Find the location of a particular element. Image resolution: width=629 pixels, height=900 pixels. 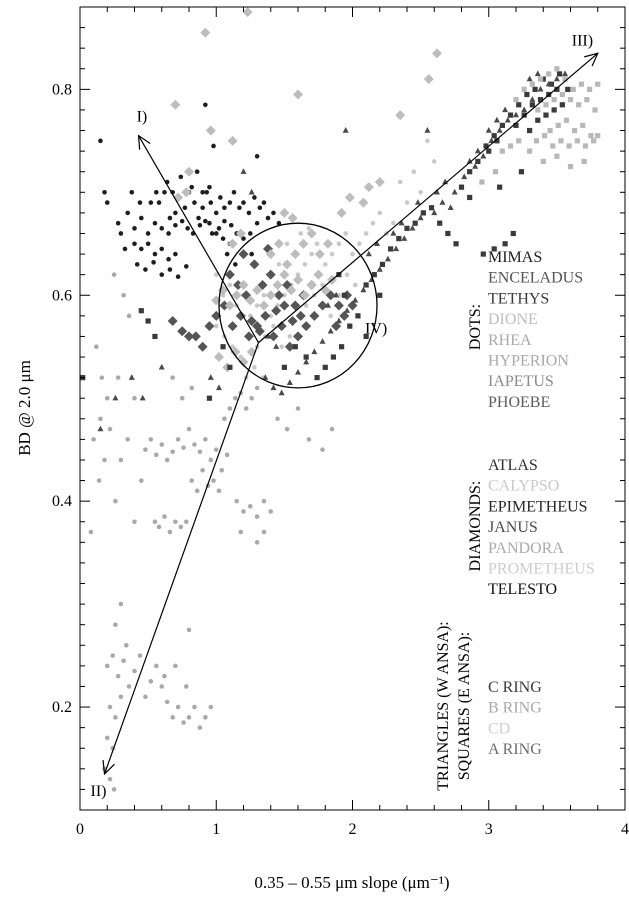

legend-dots-entry-6: IAPETUS is located at coordinates (521, 381).